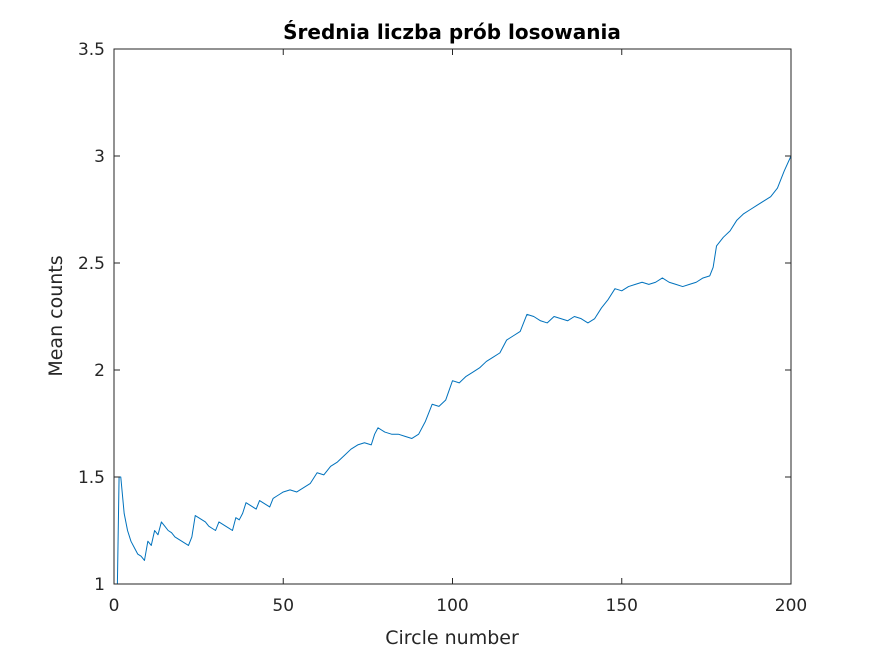 This screenshot has width=874, height=656. What do you see at coordinates (622, 606) in the screenshot?
I see `x-tick-label: 150` at bounding box center [622, 606].